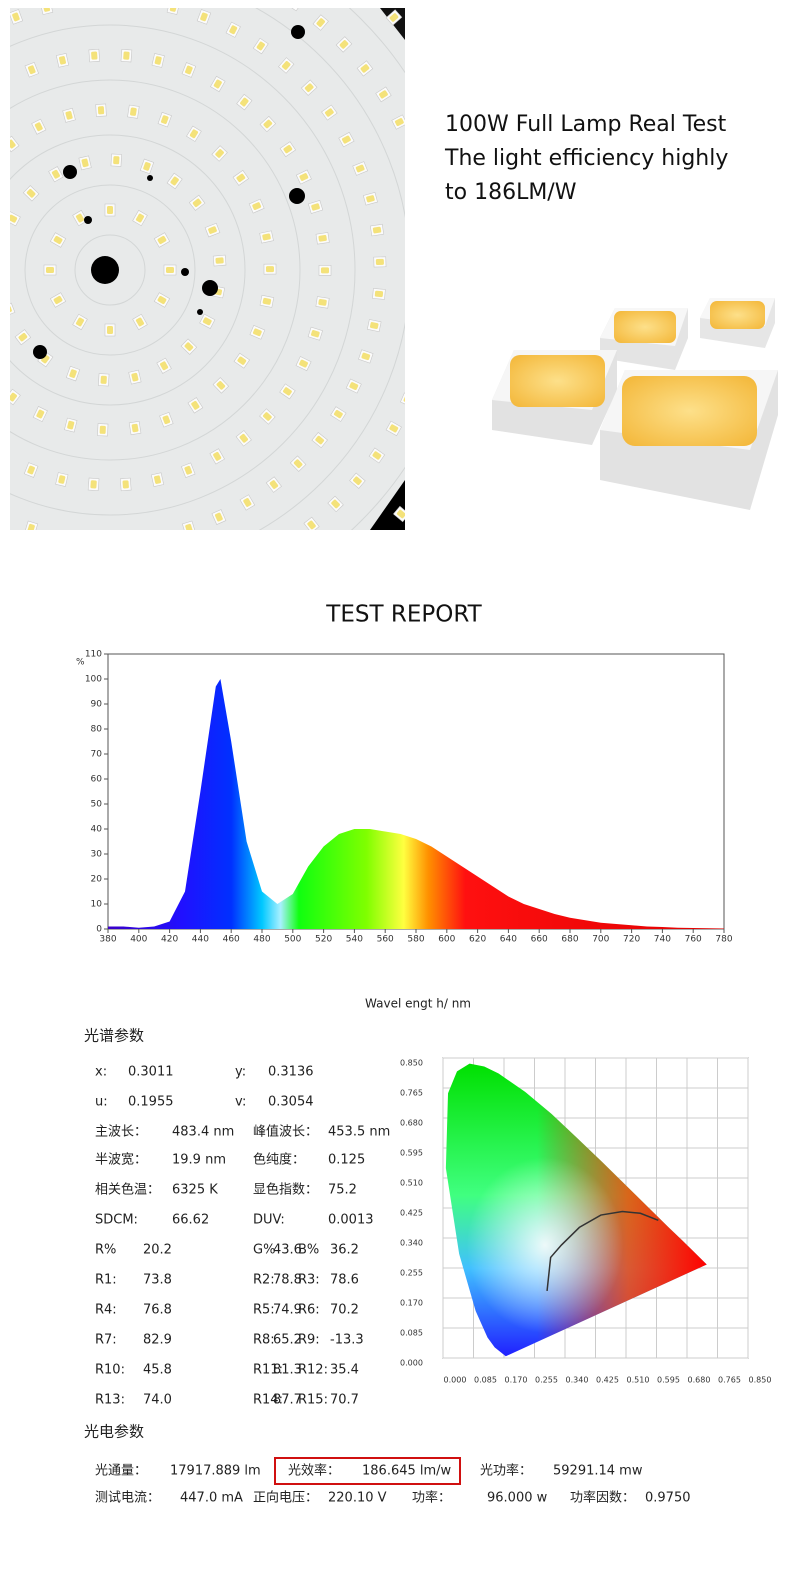  Describe the element at coordinates (97, 755) in the screenshot. I see `y-tick-label: 70` at that location.